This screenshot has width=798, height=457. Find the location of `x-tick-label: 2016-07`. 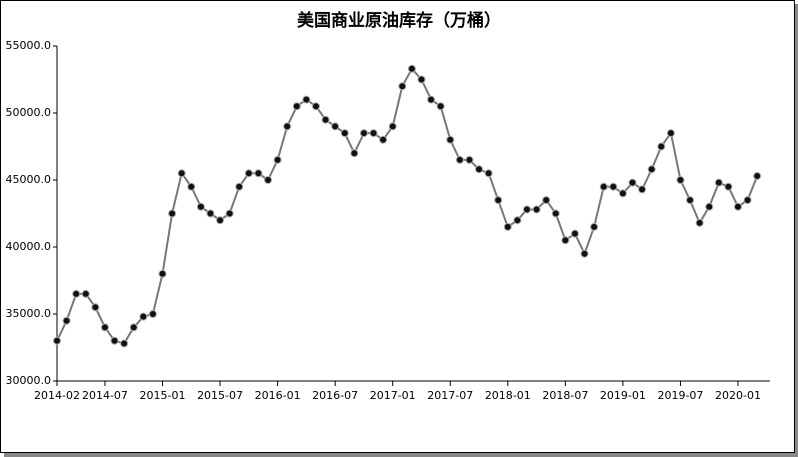

x-tick-label: 2016-07 is located at coordinates (335, 395).